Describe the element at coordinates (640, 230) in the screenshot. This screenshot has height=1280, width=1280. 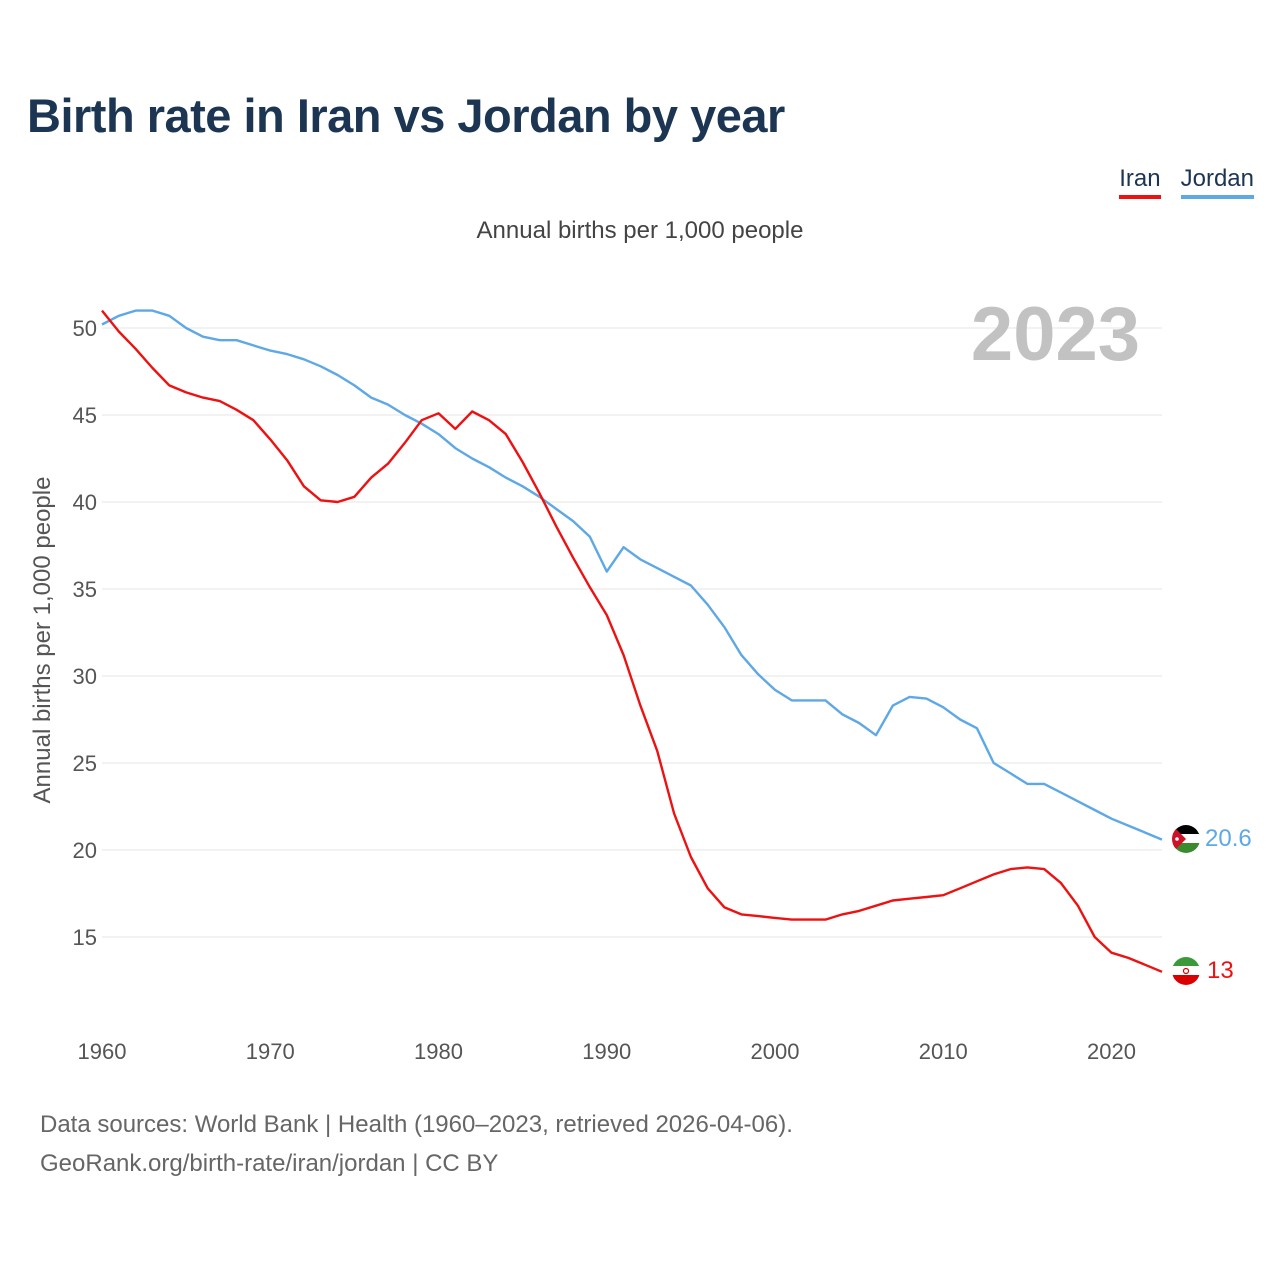
I see `chart-subtitle: Annual births per 1,000 people` at that location.